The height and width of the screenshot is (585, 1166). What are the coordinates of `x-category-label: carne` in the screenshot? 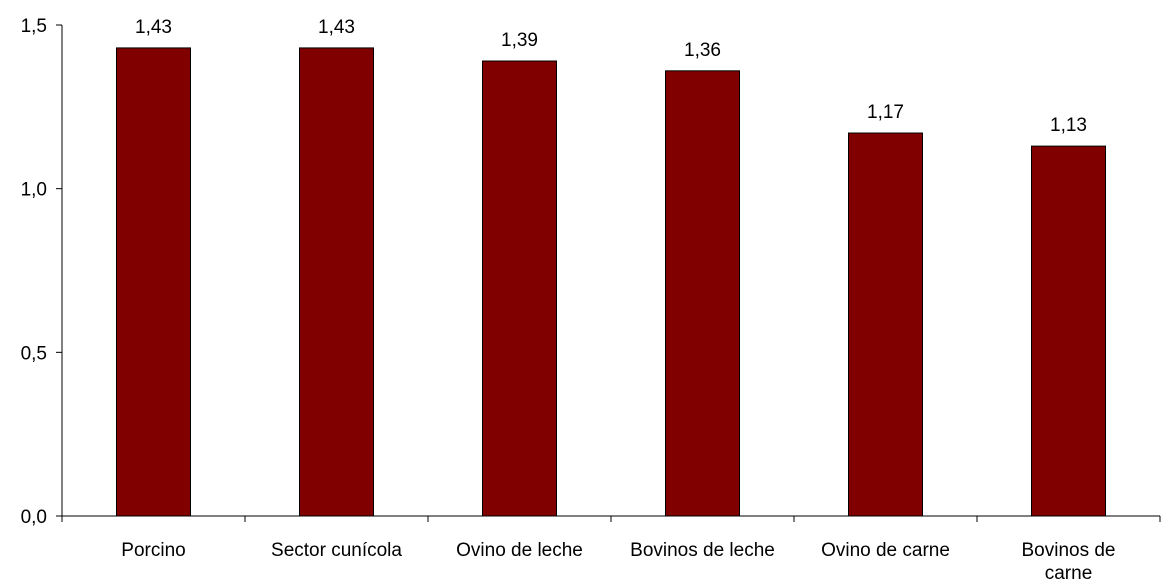 It's located at (1069, 573).